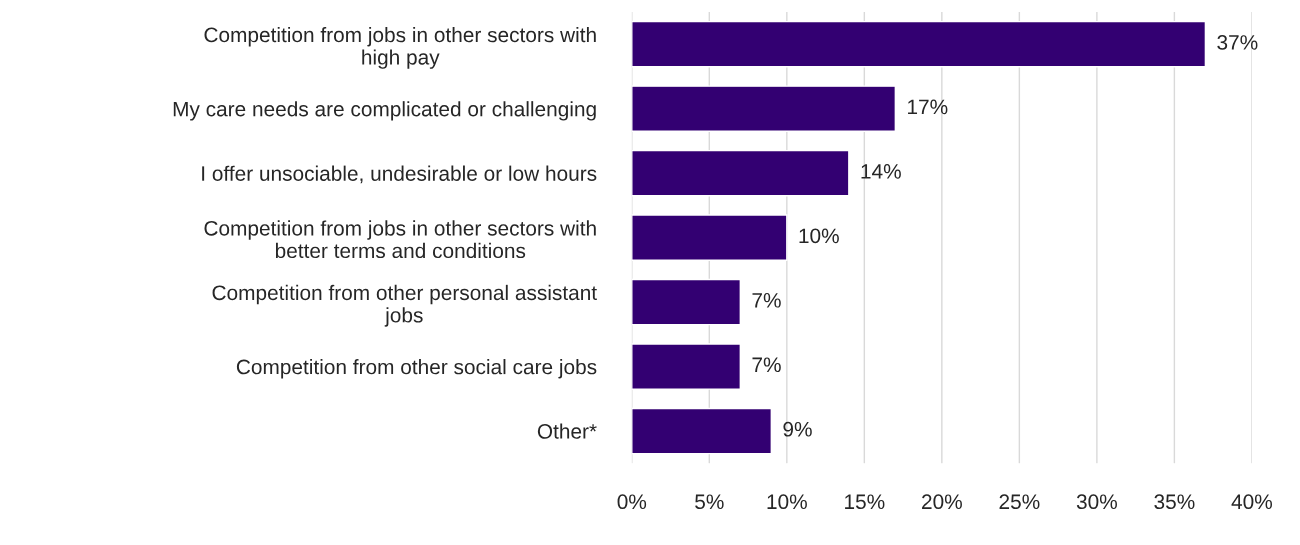 The width and height of the screenshot is (1300, 545). I want to click on y-tick-label: Competition from jobs in other sectors with better terms and conditions, so click(400, 239).